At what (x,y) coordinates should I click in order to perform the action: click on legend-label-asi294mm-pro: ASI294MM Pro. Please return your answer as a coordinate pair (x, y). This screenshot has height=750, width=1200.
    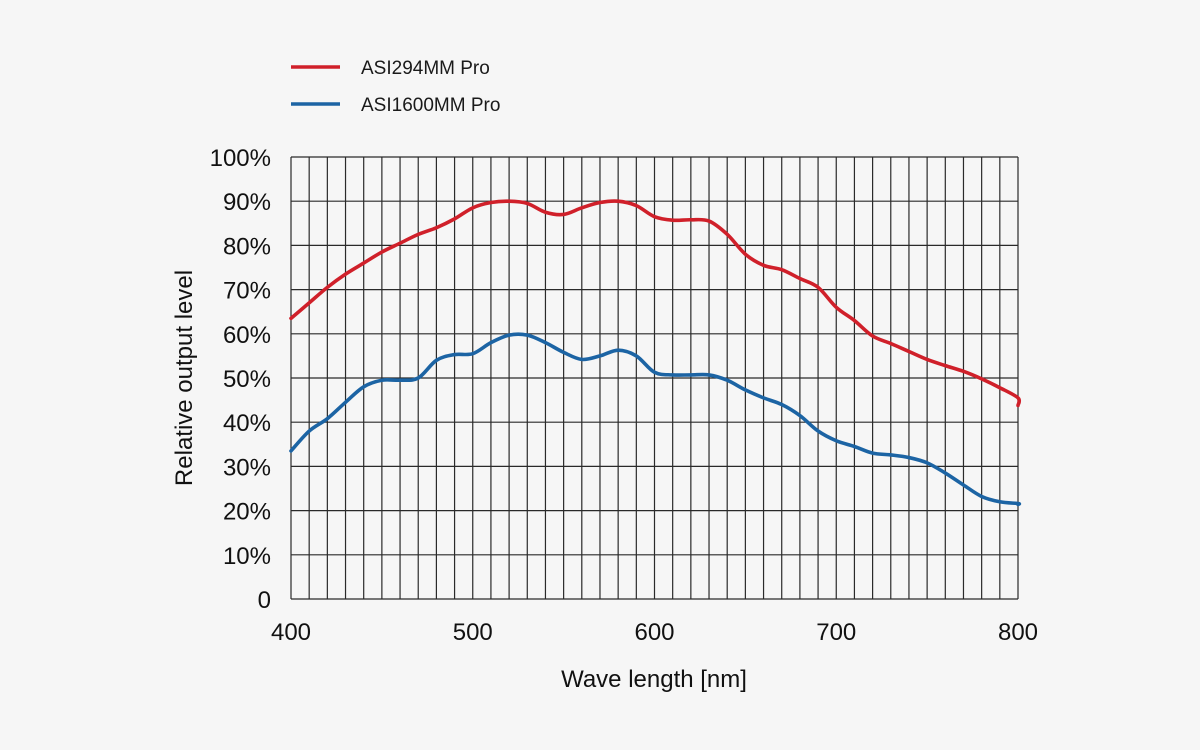
    Looking at the image, I should click on (425, 68).